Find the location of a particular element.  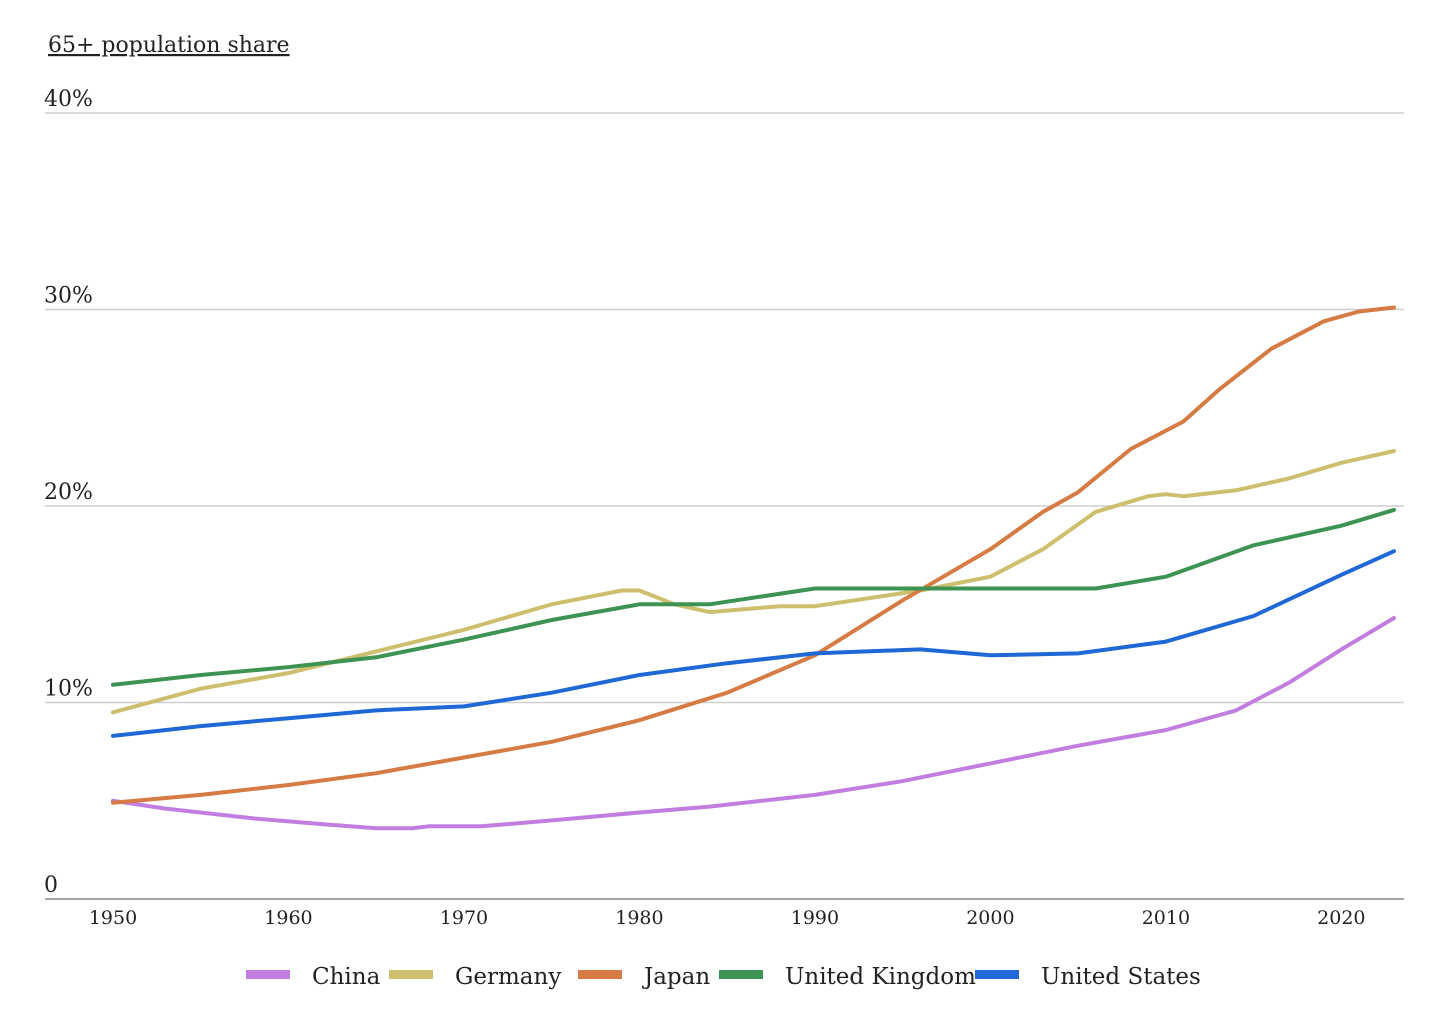

y-tick-label: 20% is located at coordinates (68, 492).